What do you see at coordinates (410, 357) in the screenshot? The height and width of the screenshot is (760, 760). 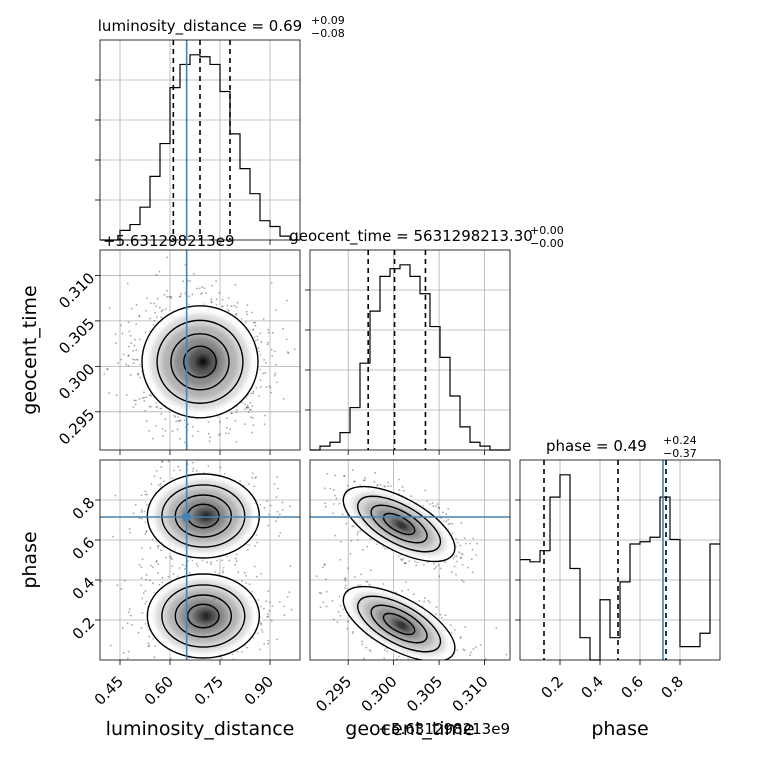 I see `geocent-time-histogram` at bounding box center [410, 357].